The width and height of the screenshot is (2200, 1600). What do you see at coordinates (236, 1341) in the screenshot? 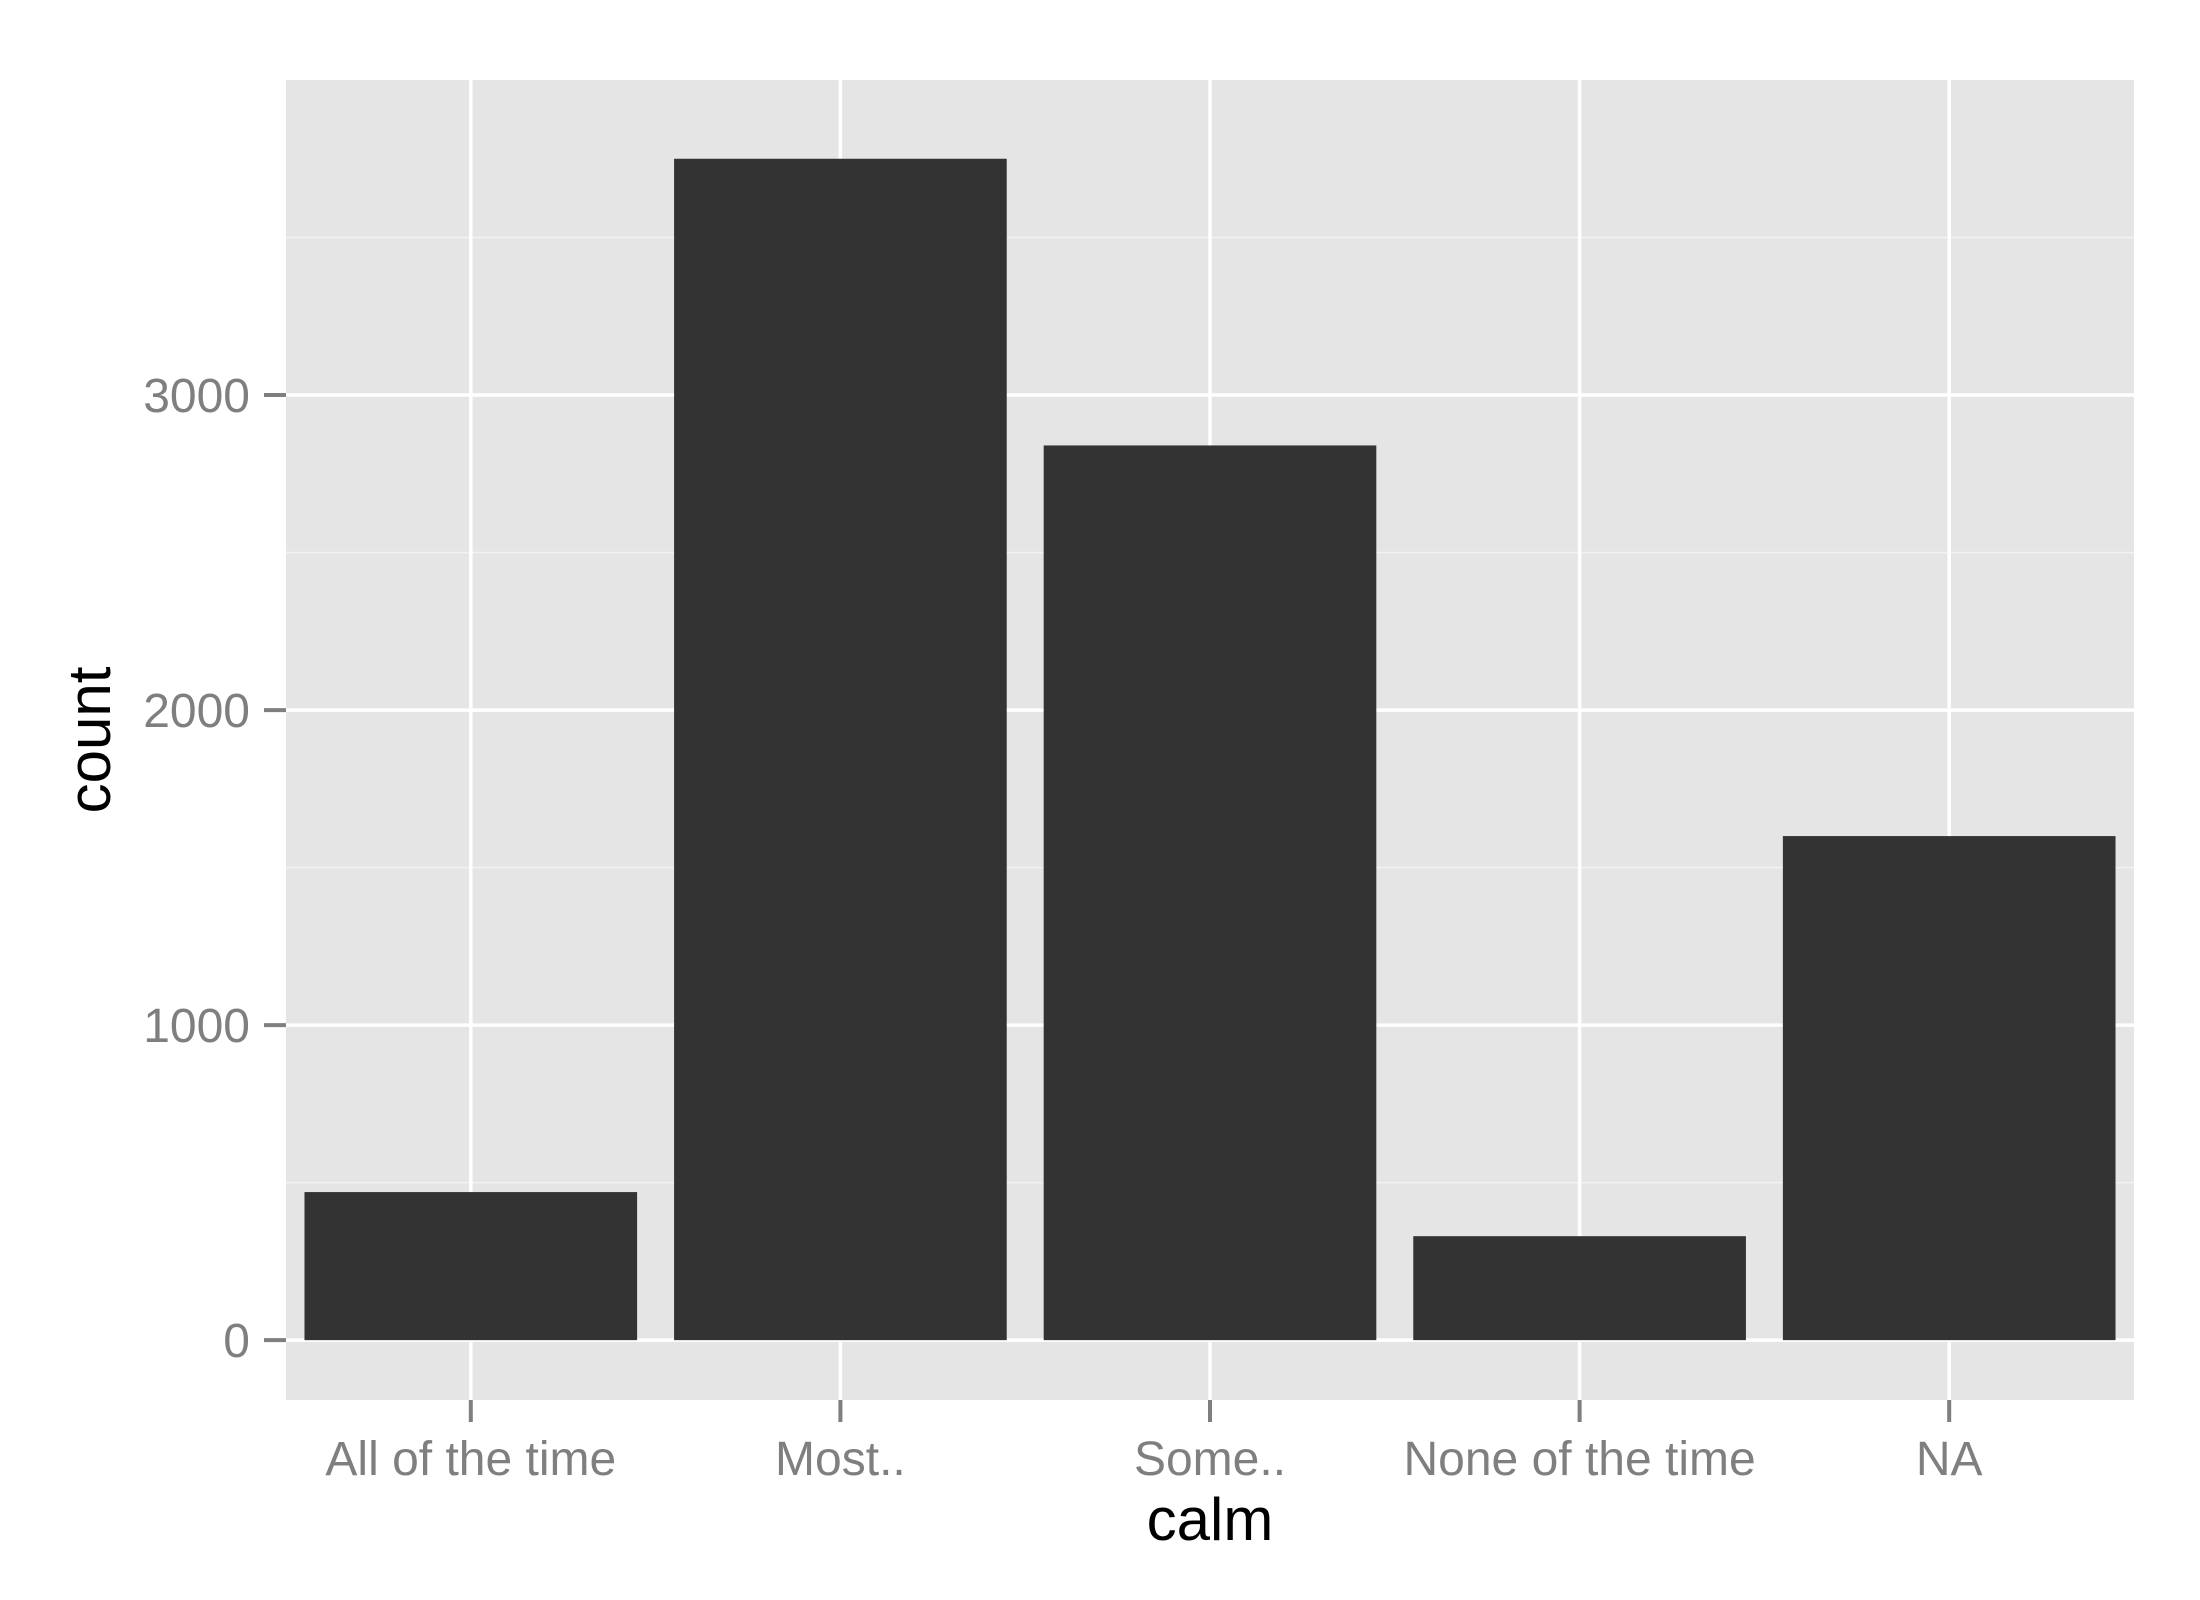
I see `y-tick-label: 0` at bounding box center [236, 1341].